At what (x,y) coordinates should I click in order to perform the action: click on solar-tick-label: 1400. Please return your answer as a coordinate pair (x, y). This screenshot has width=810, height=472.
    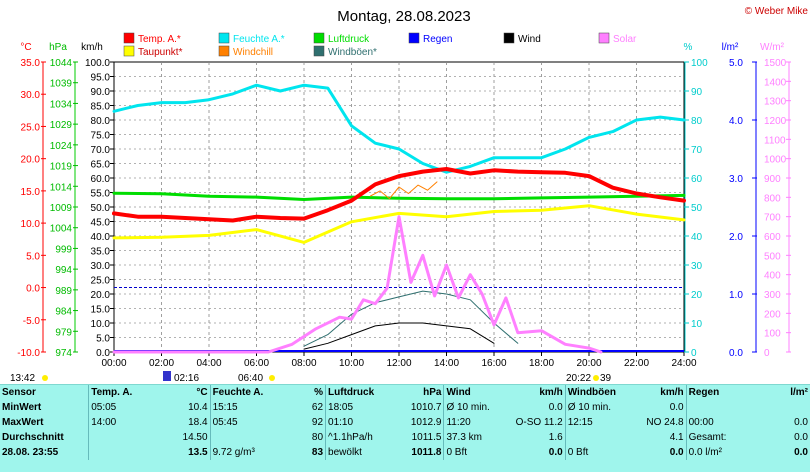
    Looking at the image, I should click on (775, 82).